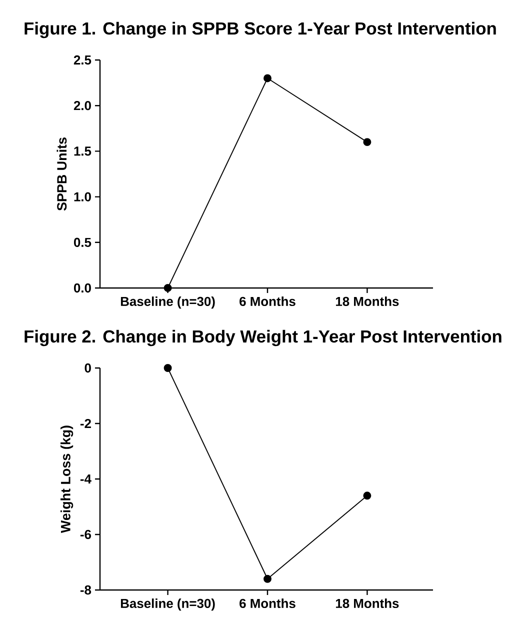 The image size is (523, 633). What do you see at coordinates (86, 479) in the screenshot?
I see `y-tick-label: -4` at bounding box center [86, 479].